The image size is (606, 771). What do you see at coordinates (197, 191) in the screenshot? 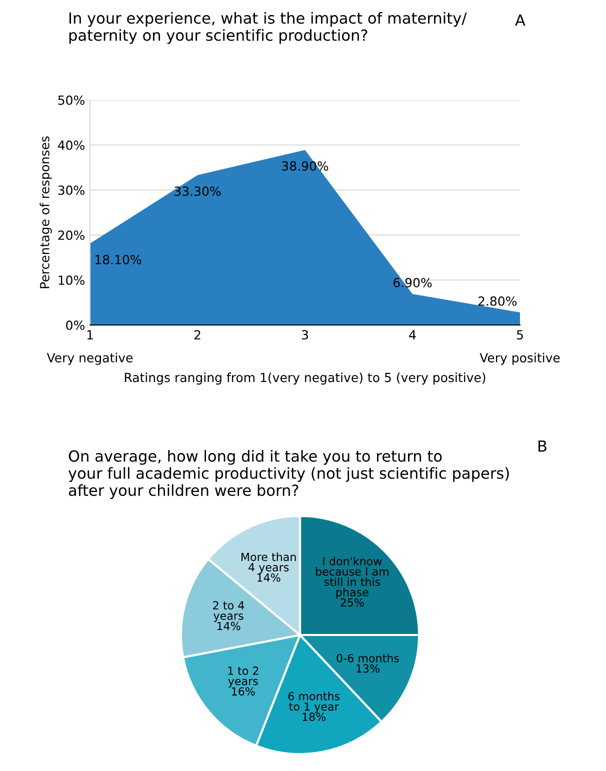
I see `data-label: 33.30%` at bounding box center [197, 191].